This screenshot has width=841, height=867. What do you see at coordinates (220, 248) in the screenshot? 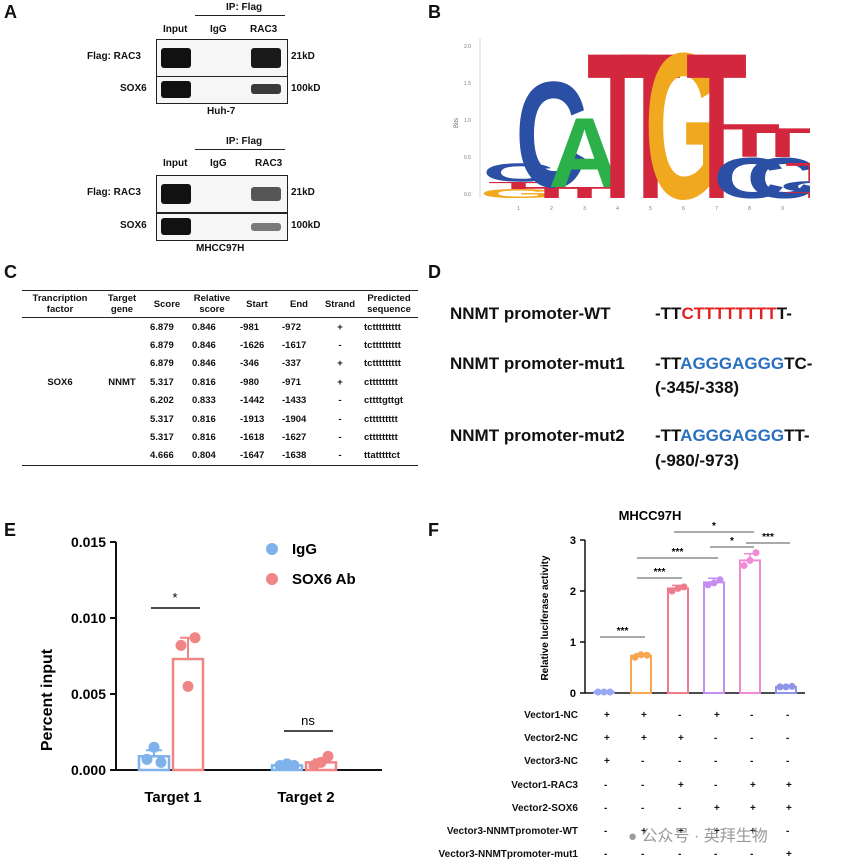
I see `cell-line-label: MHCC97H` at bounding box center [220, 248].